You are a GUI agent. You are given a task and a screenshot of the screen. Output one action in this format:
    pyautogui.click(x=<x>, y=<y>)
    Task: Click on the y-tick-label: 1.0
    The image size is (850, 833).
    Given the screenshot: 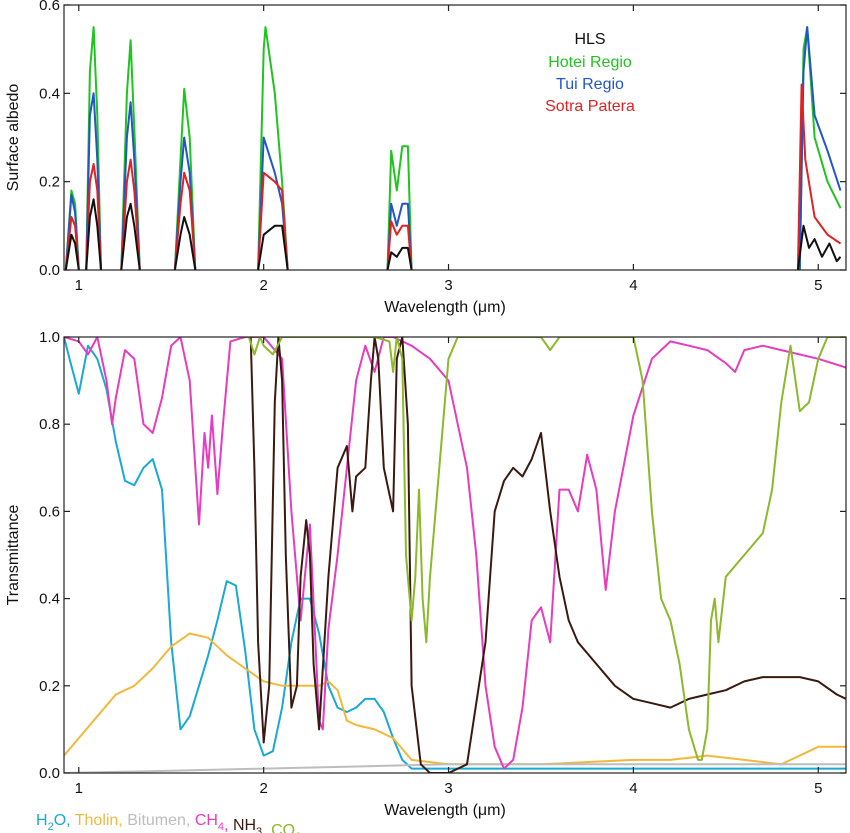 What is the action you would take?
    pyautogui.click(x=49, y=337)
    